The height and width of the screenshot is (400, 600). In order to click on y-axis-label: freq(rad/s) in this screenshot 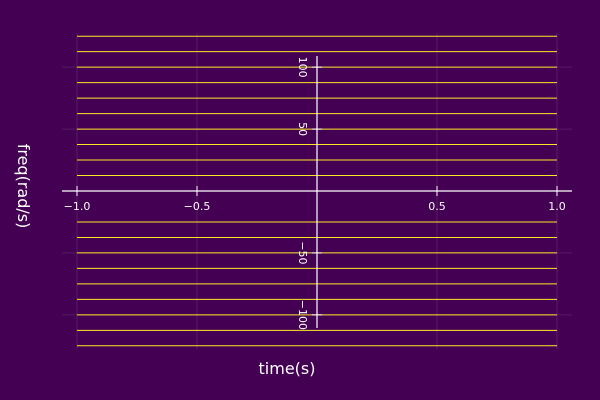, I will do `click(23, 186)`.